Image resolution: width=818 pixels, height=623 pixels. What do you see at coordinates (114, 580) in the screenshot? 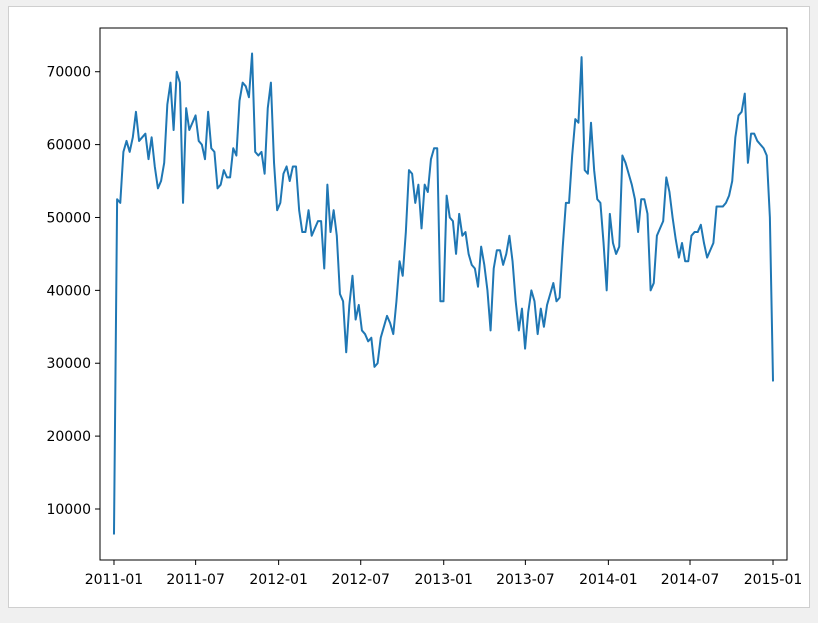
I see `x-tick-label: 2011-01` at bounding box center [114, 580].